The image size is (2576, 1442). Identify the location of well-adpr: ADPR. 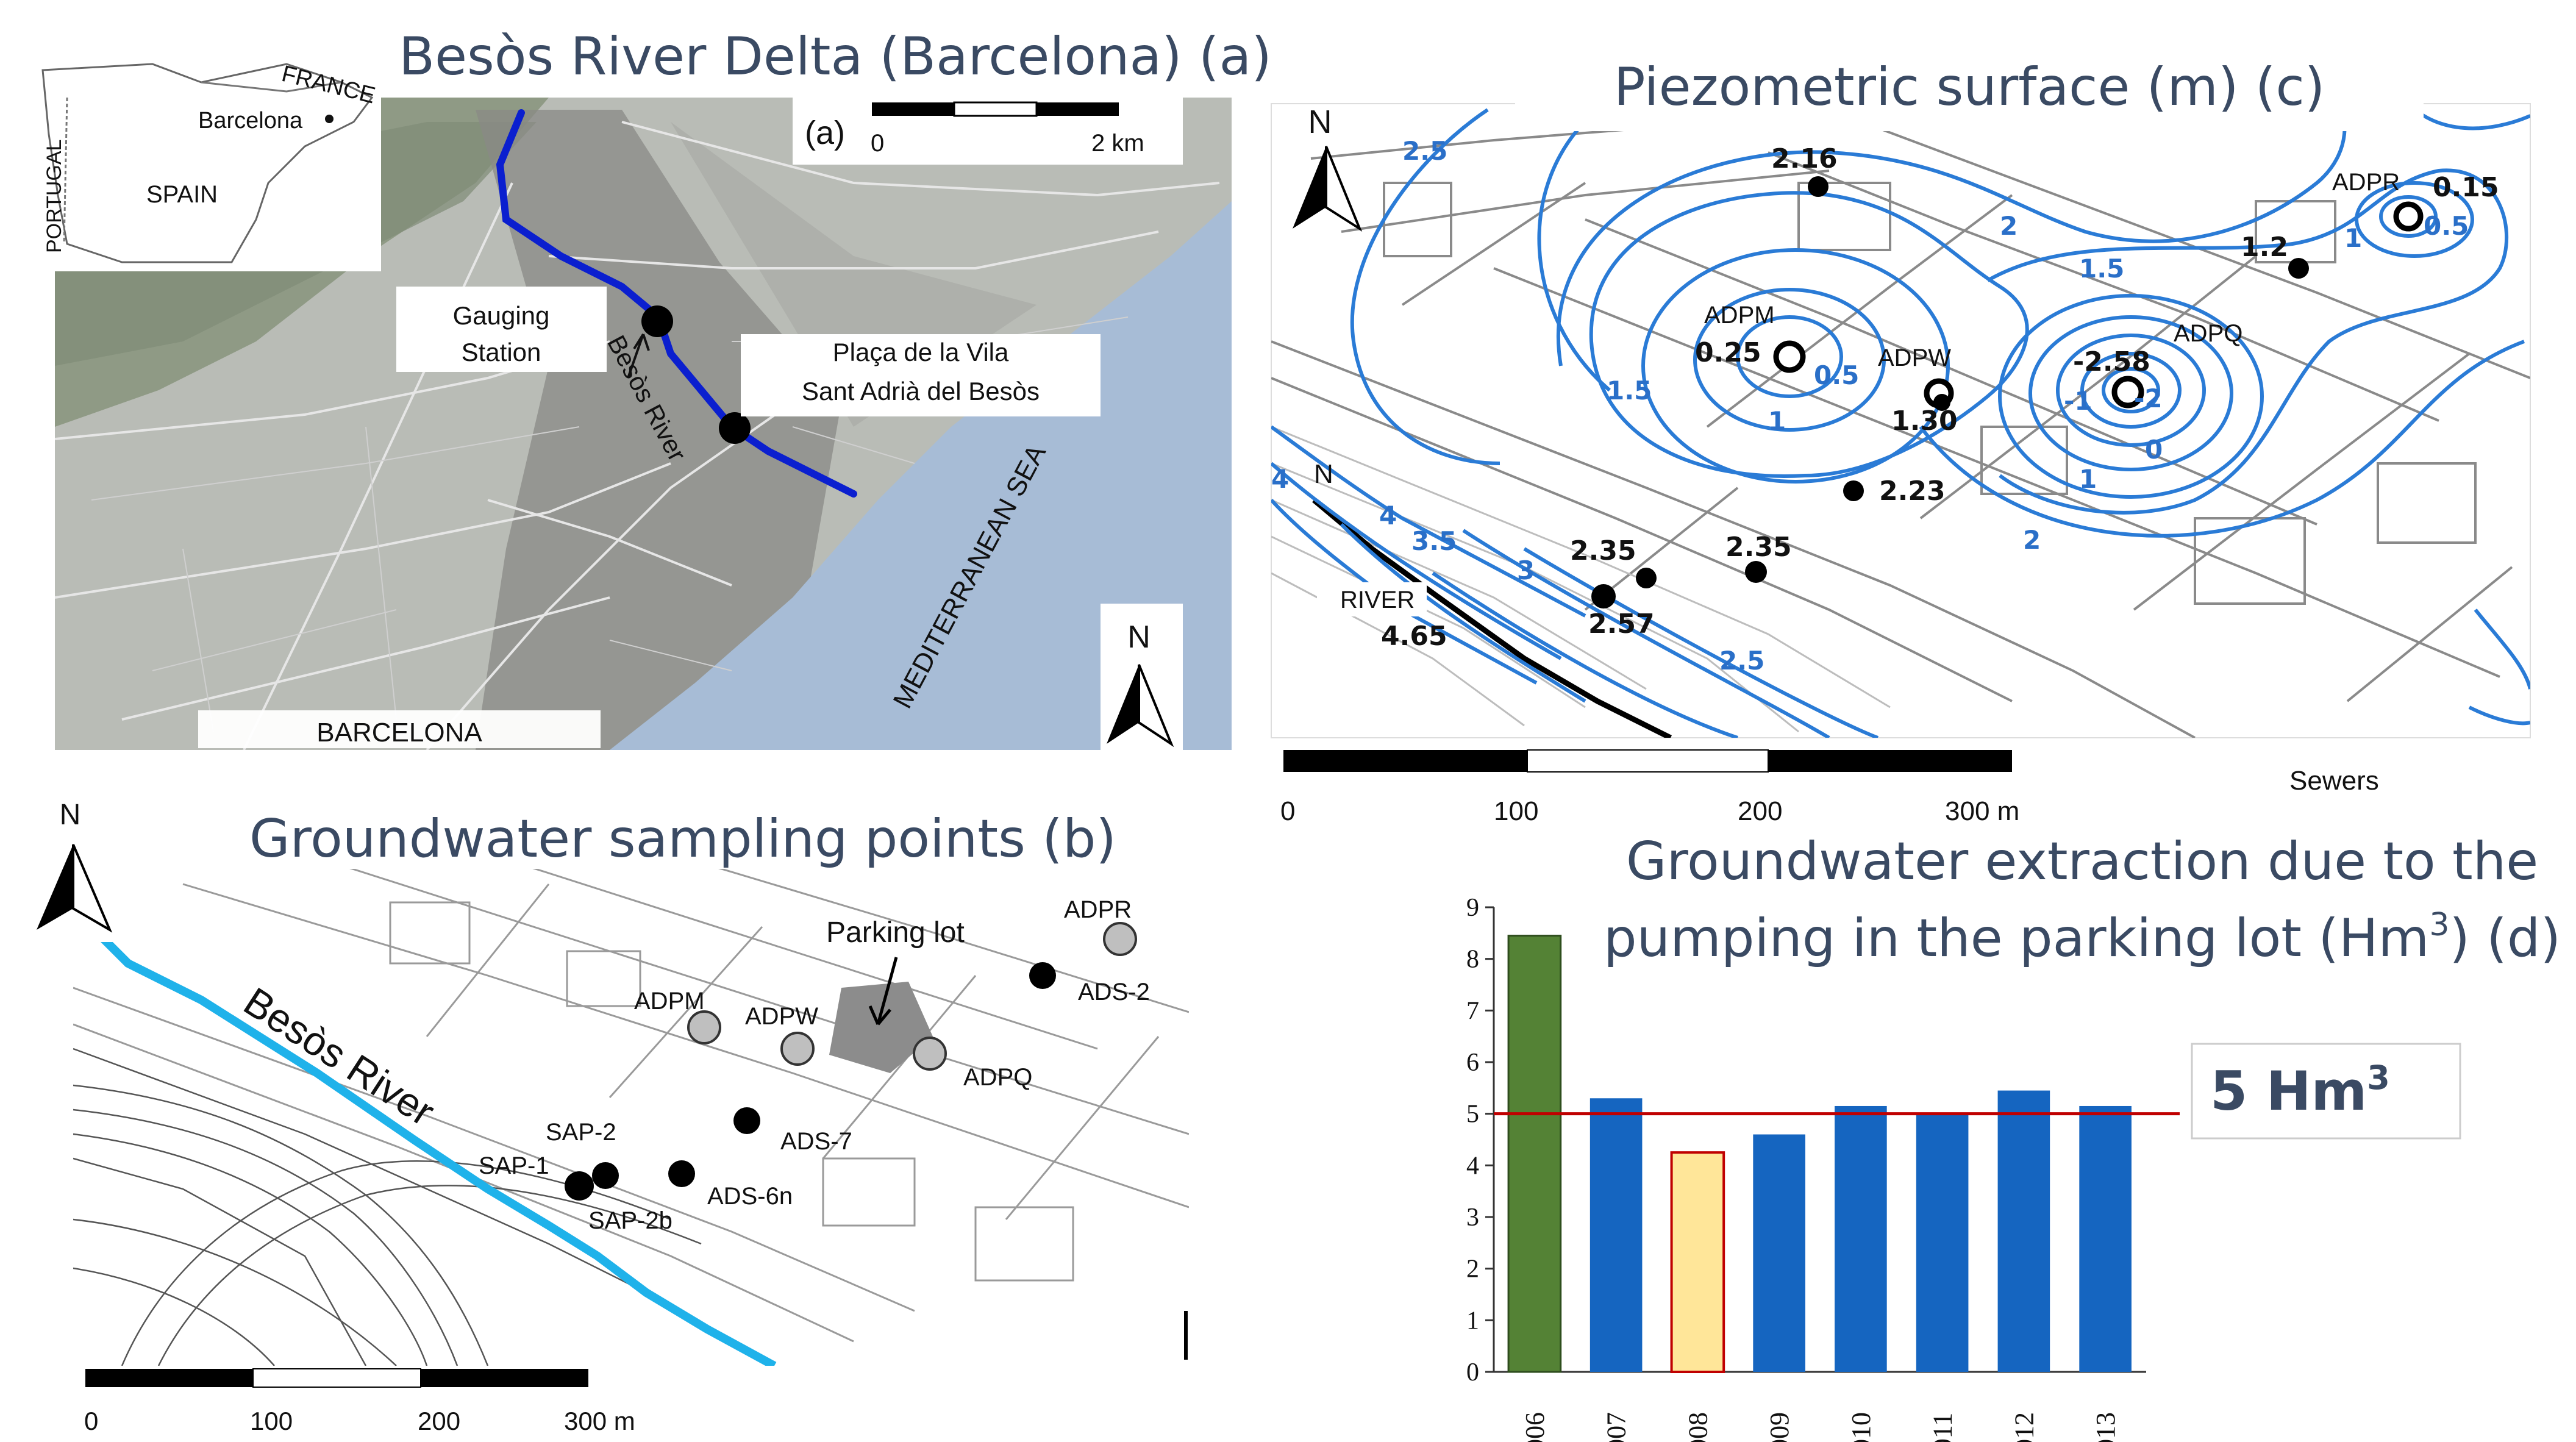
(2366, 182).